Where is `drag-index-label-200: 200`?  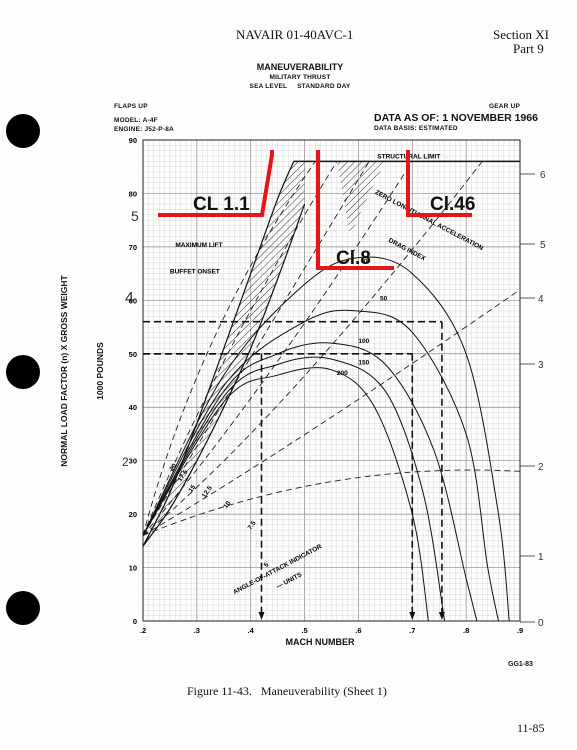
drag-index-label-200: 200 is located at coordinates (342, 373).